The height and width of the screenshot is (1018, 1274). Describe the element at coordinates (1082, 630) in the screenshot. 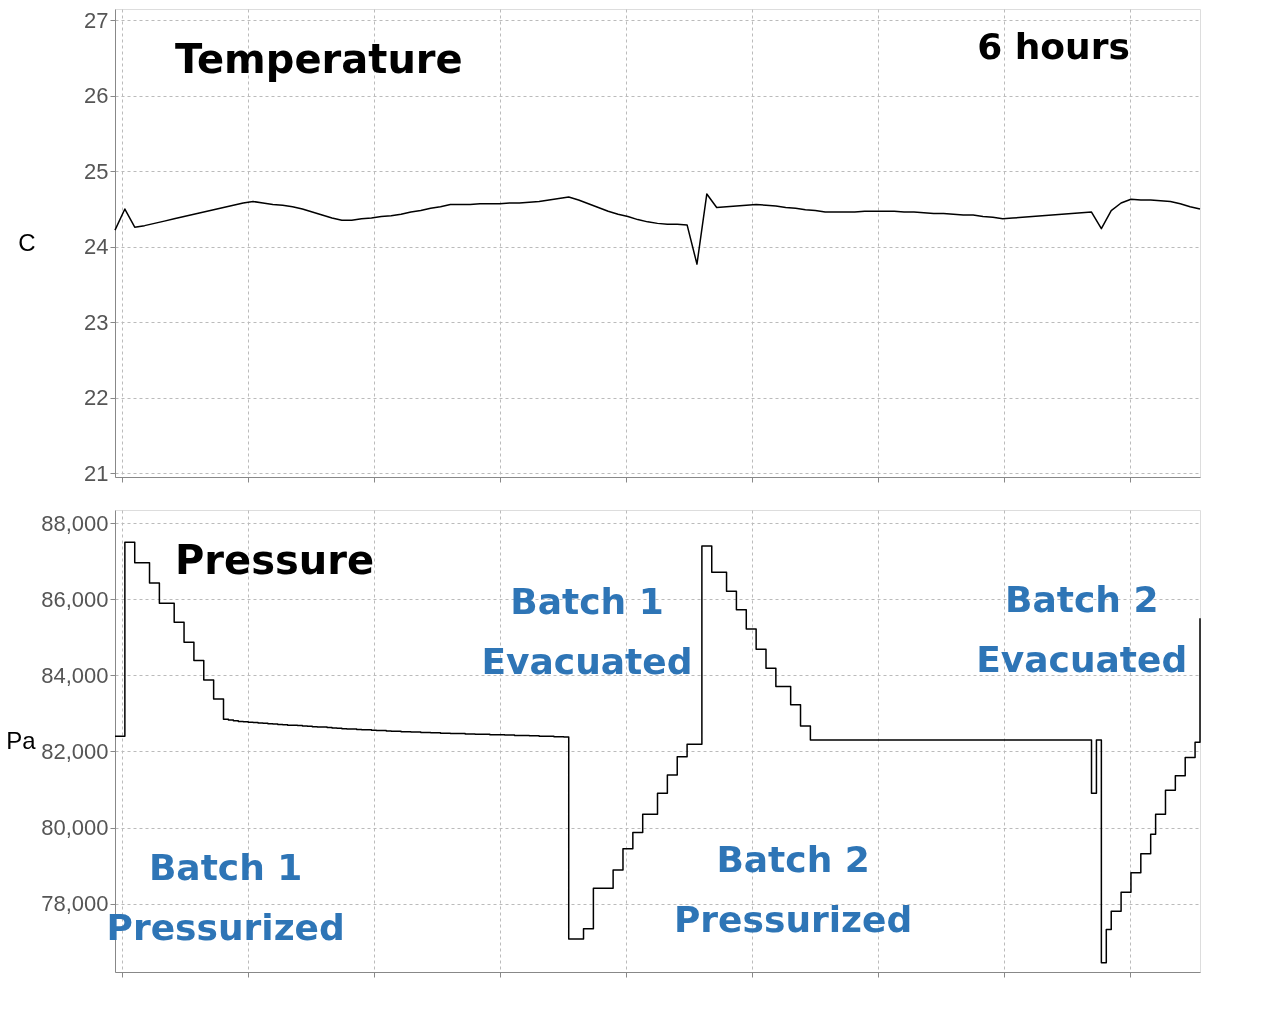

I see `annotation: Batch 2 Evacuated` at that location.